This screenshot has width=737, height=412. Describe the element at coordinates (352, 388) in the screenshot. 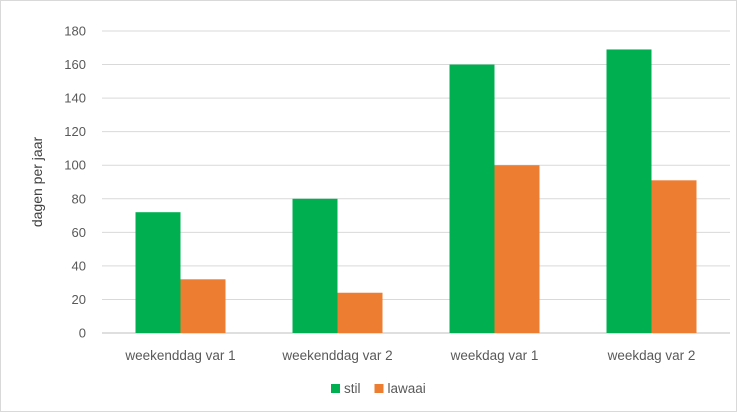

I see `legend-label-stil: stil` at that location.